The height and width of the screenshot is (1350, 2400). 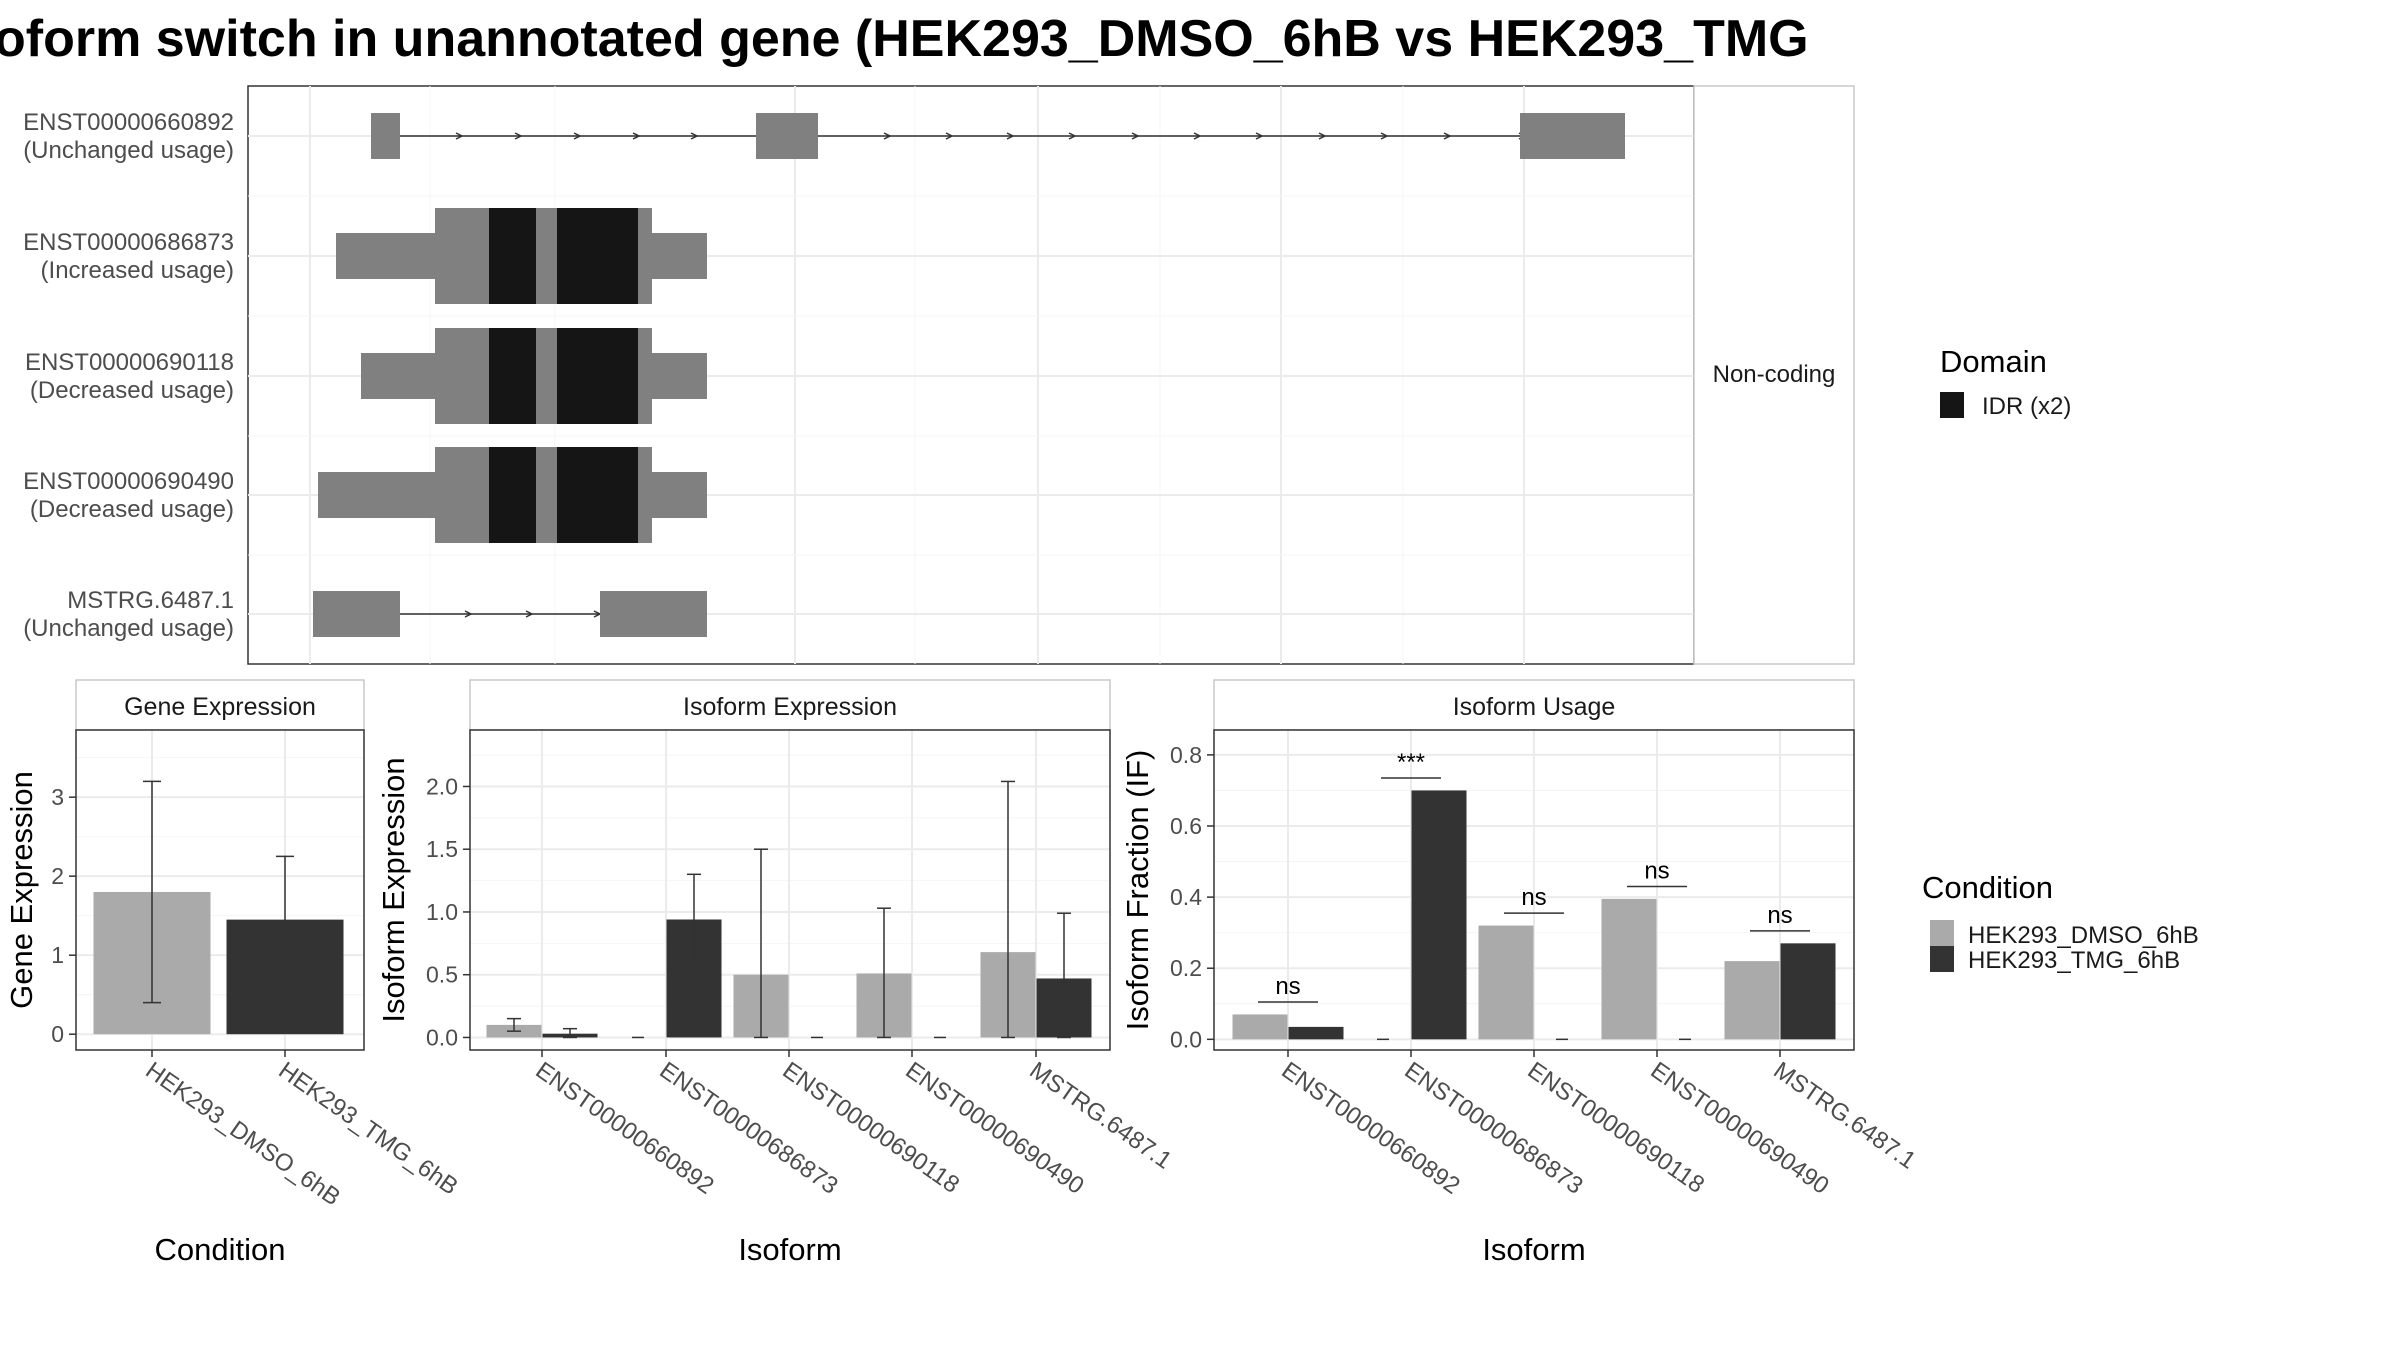 I want to click on non-coding-strip-label: Non-coding, so click(x=1774, y=374).